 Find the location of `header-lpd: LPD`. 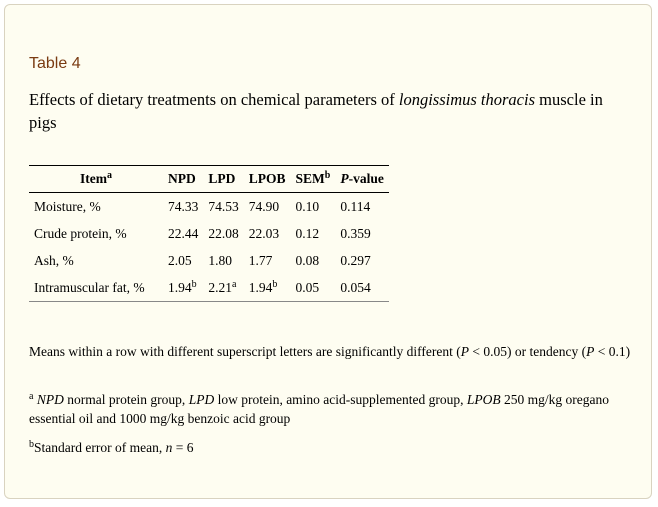

header-lpd: LPD is located at coordinates (222, 178).